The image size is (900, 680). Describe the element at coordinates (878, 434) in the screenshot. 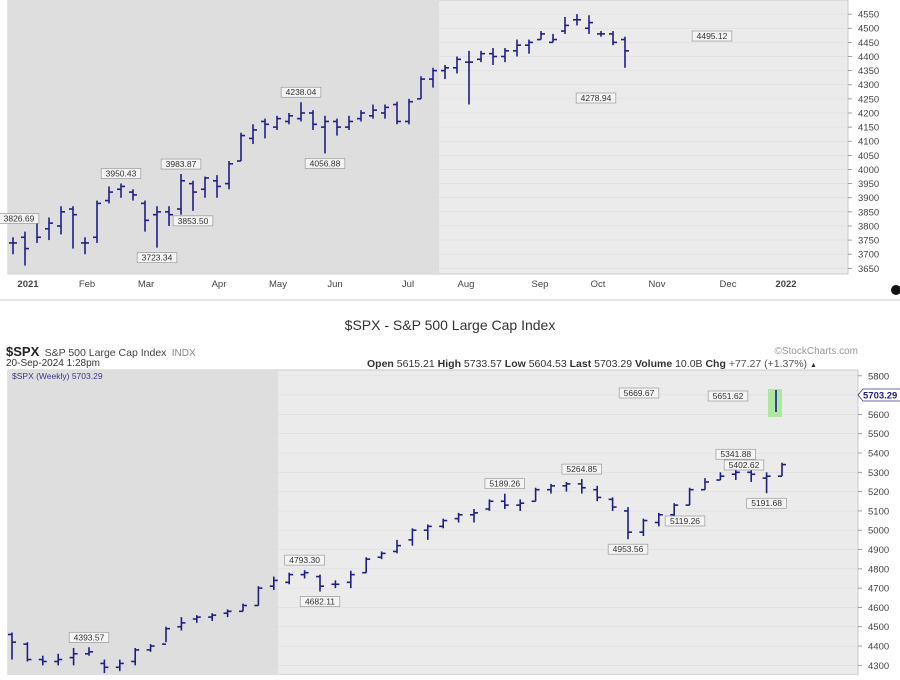

I see `y-tick-label: 5500` at that location.